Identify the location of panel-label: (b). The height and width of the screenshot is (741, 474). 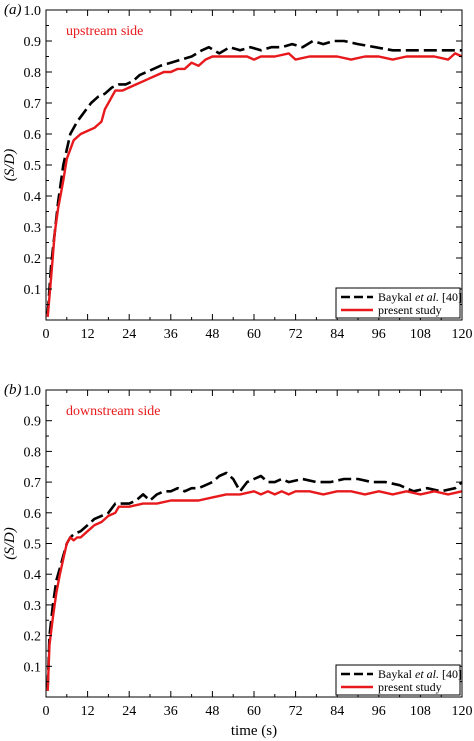
(13, 390).